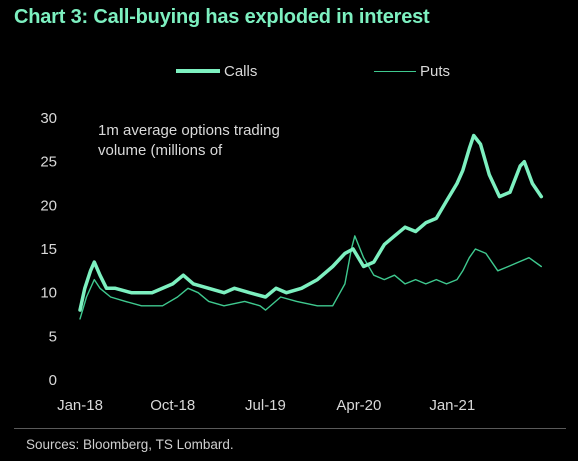 The image size is (578, 461). Describe the element at coordinates (172, 405) in the screenshot. I see `x-tick-label: Oct-18` at that location.